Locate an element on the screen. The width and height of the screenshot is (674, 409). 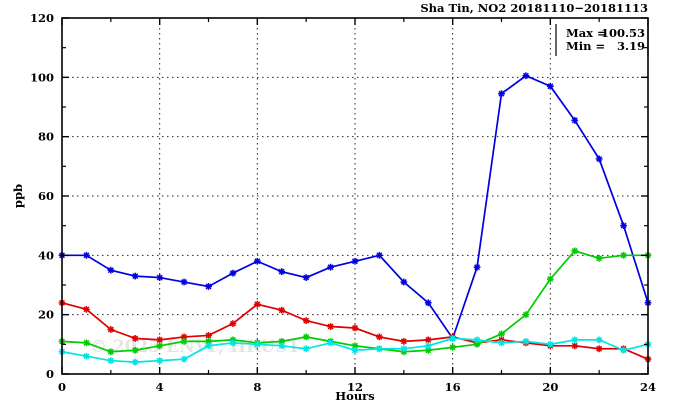
y-axis-title: ppb is located at coordinates (18, 196).